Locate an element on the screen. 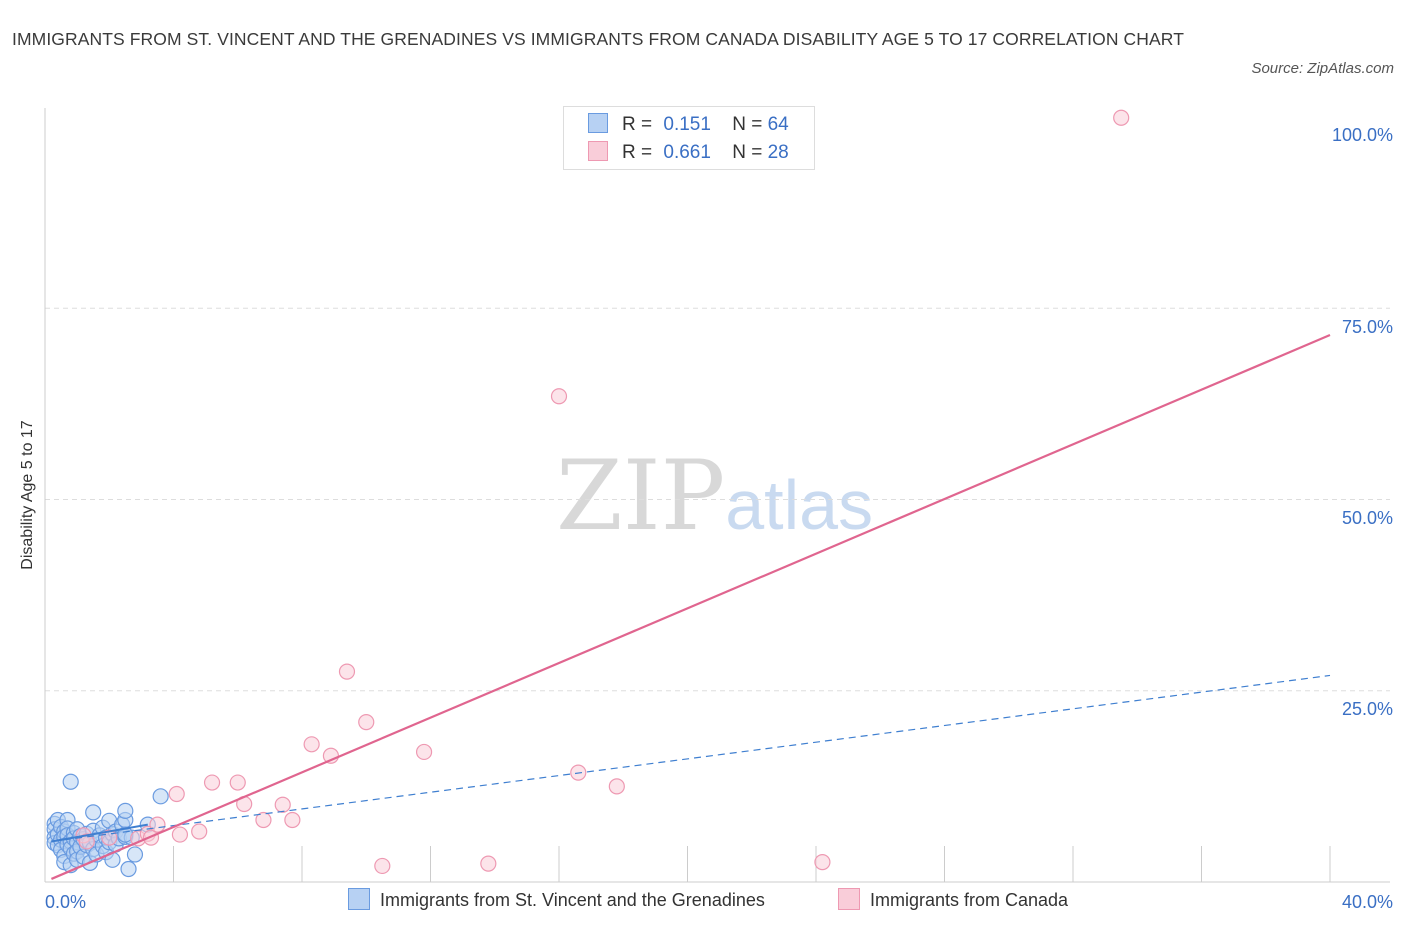 This screenshot has height=930, width=1406. series-legend-pink: Immigrants from Canada is located at coordinates (953, 899).